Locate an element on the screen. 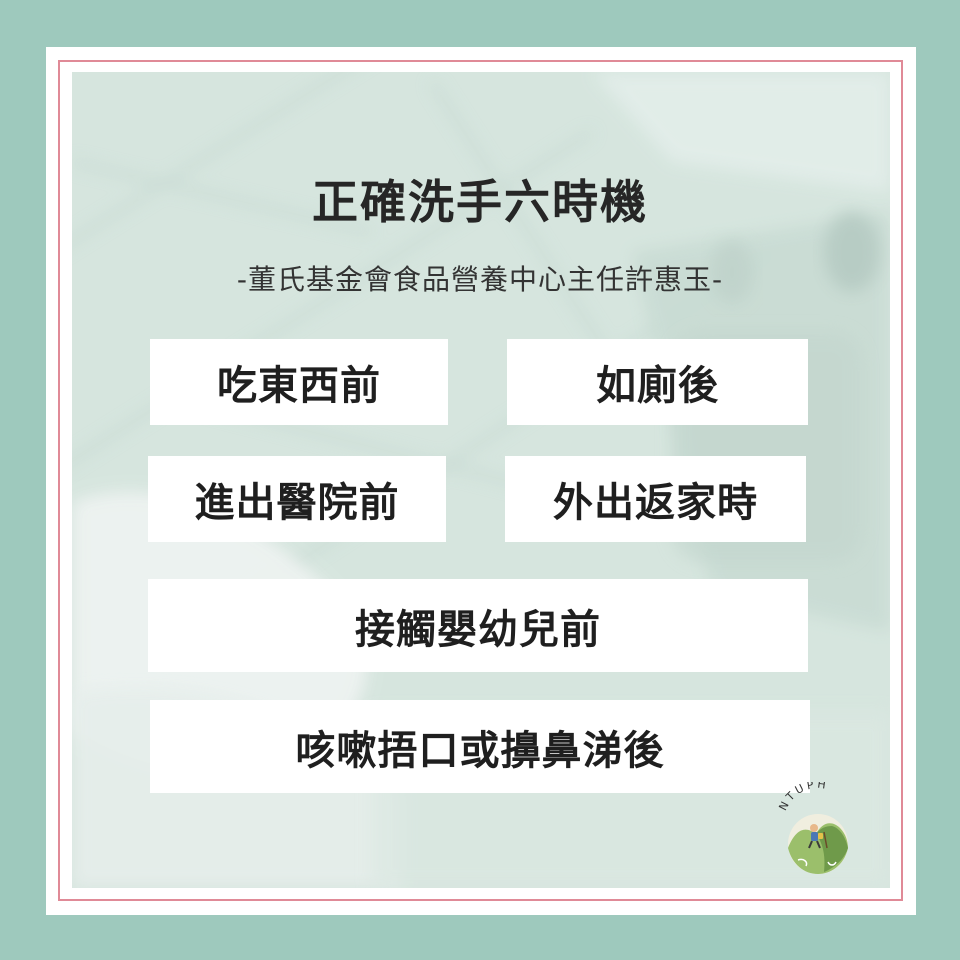  moment-box-before-eating: 吃東西前 is located at coordinates (299, 382).